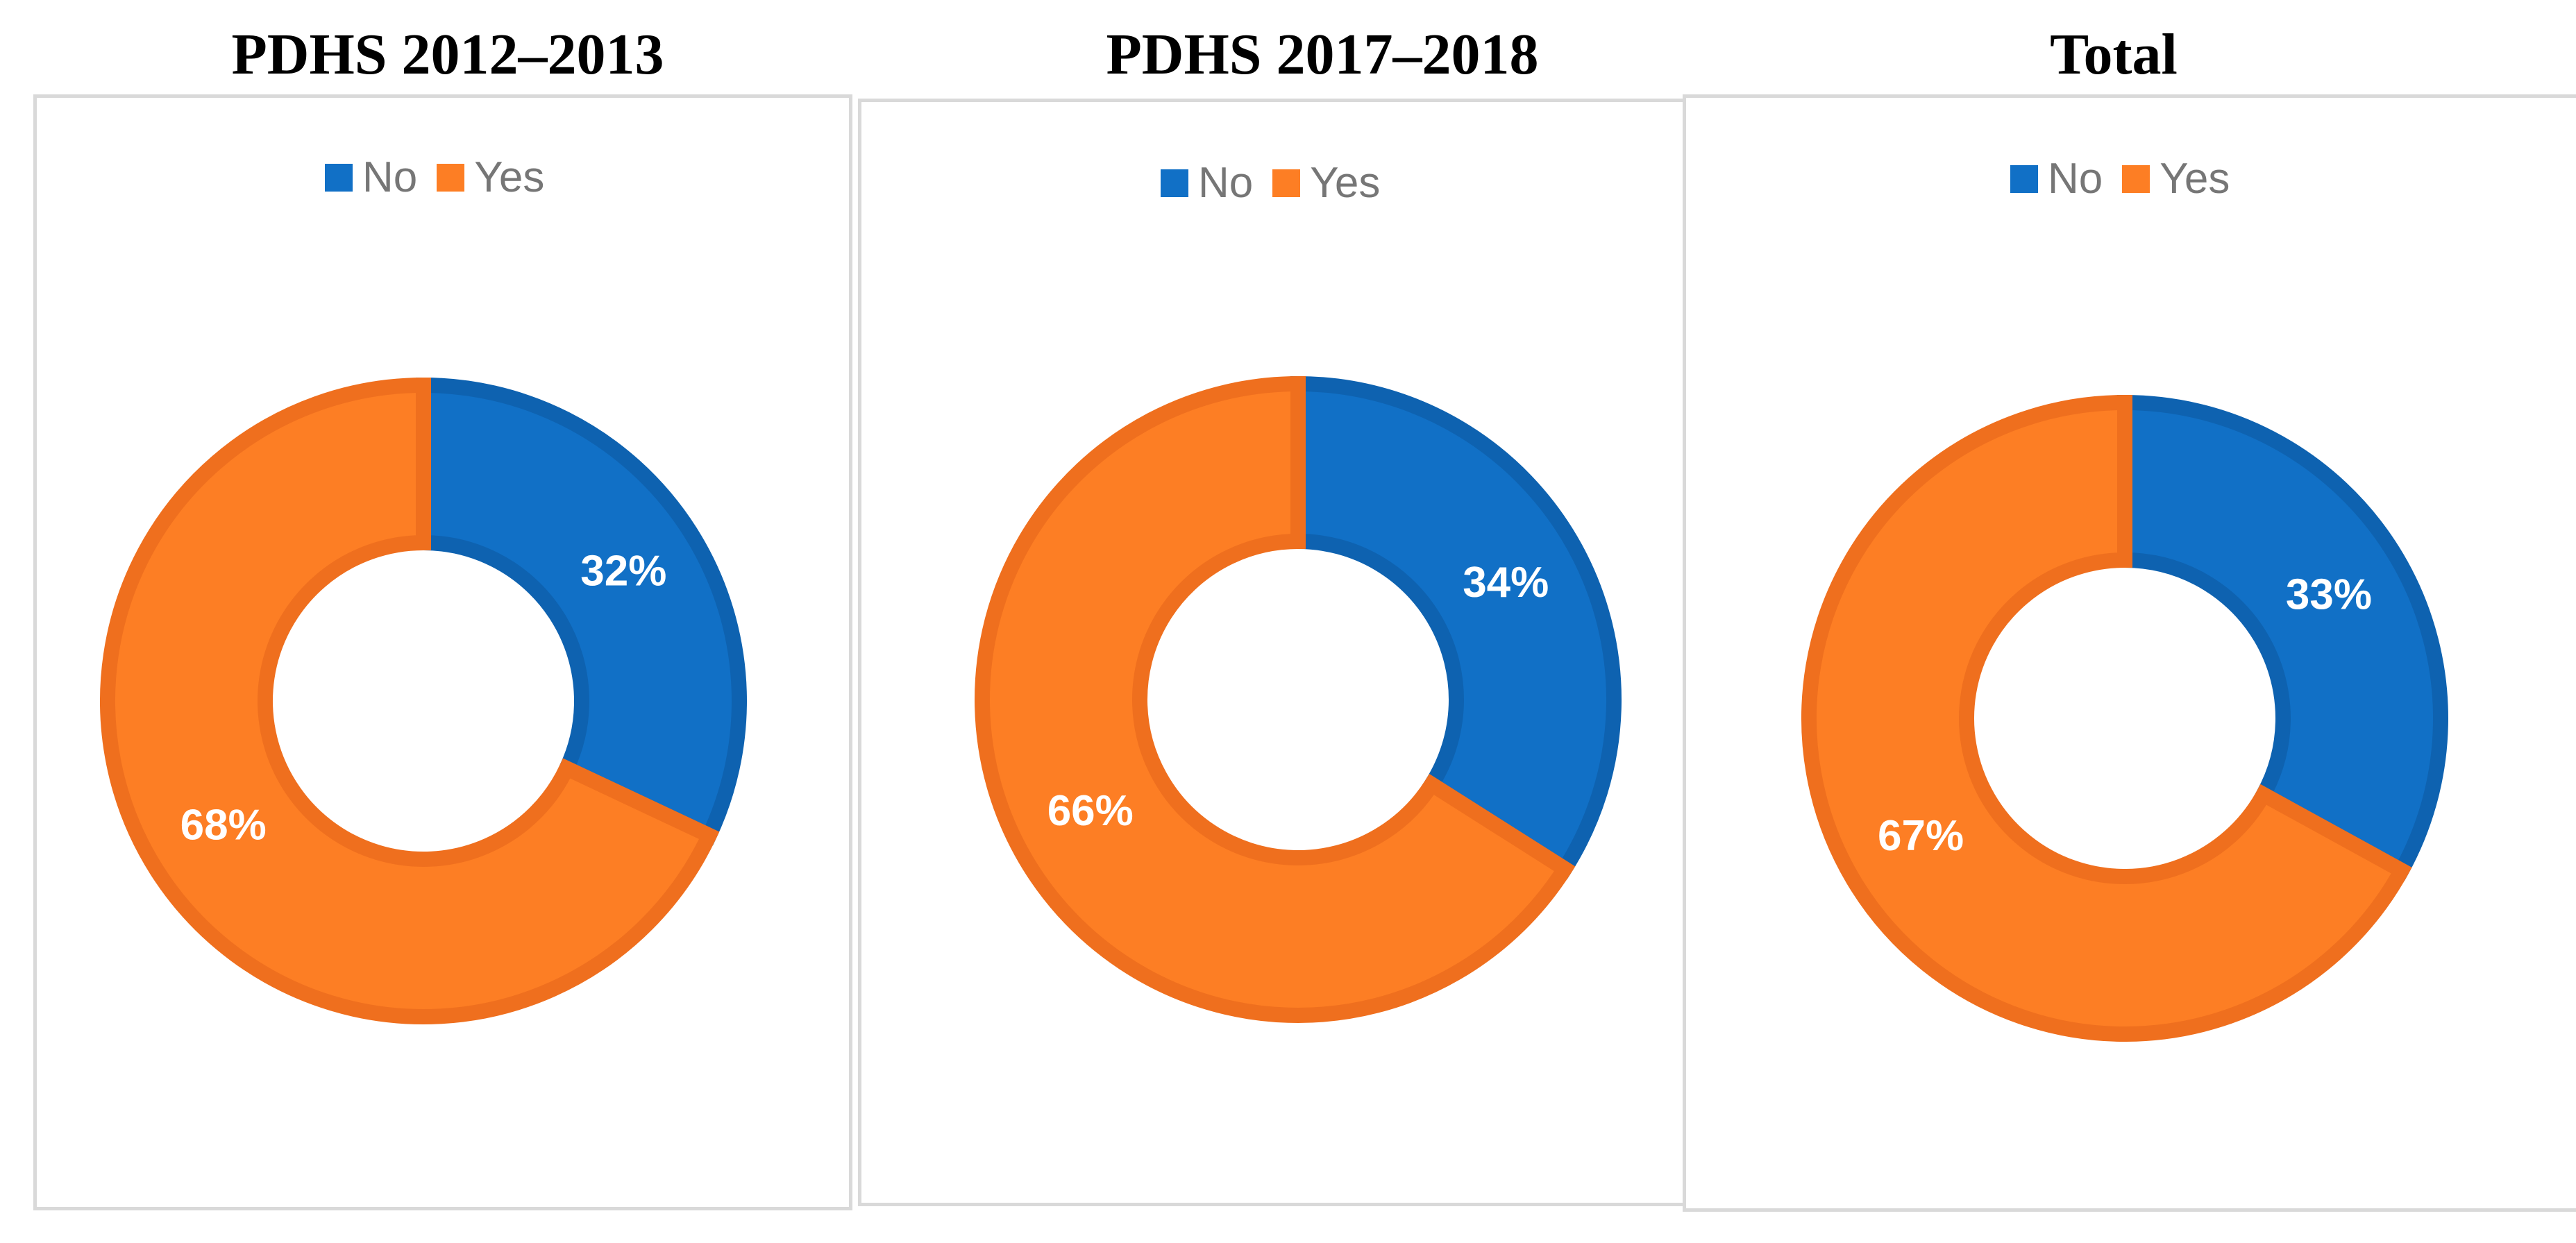 The height and width of the screenshot is (1243, 2576). Describe the element at coordinates (1921, 836) in the screenshot. I see `data-label-yes: 67%` at that location.